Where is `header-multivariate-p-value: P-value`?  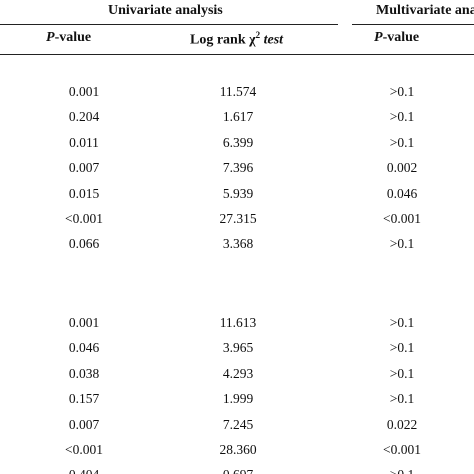
header-multivariate-p-value: P-value is located at coordinates (397, 37).